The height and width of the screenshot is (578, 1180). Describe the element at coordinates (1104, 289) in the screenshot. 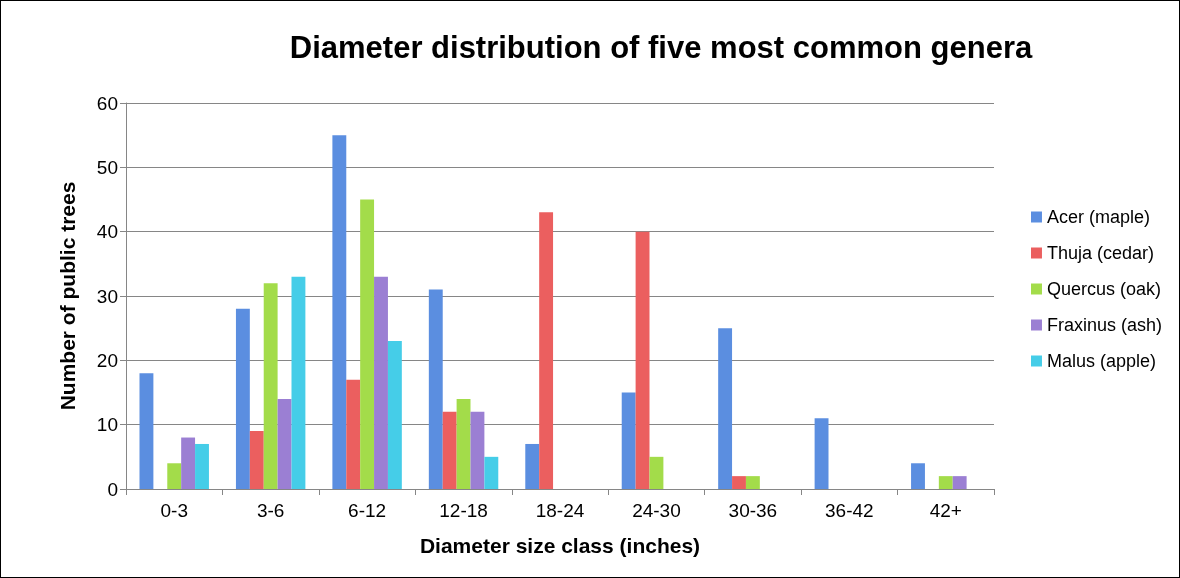

I see `legend-label: Quercus (oak)` at that location.